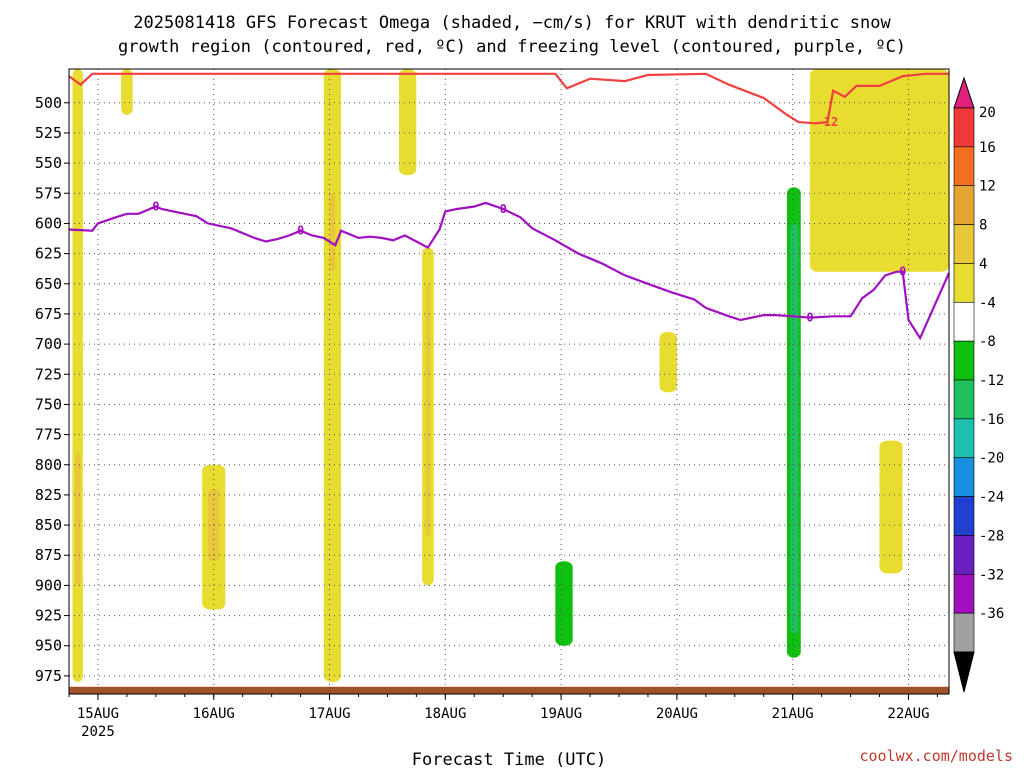 This screenshot has height=768, width=1024. Describe the element at coordinates (677, 714) in the screenshot. I see `x-tick-label: 20AUG` at that location.